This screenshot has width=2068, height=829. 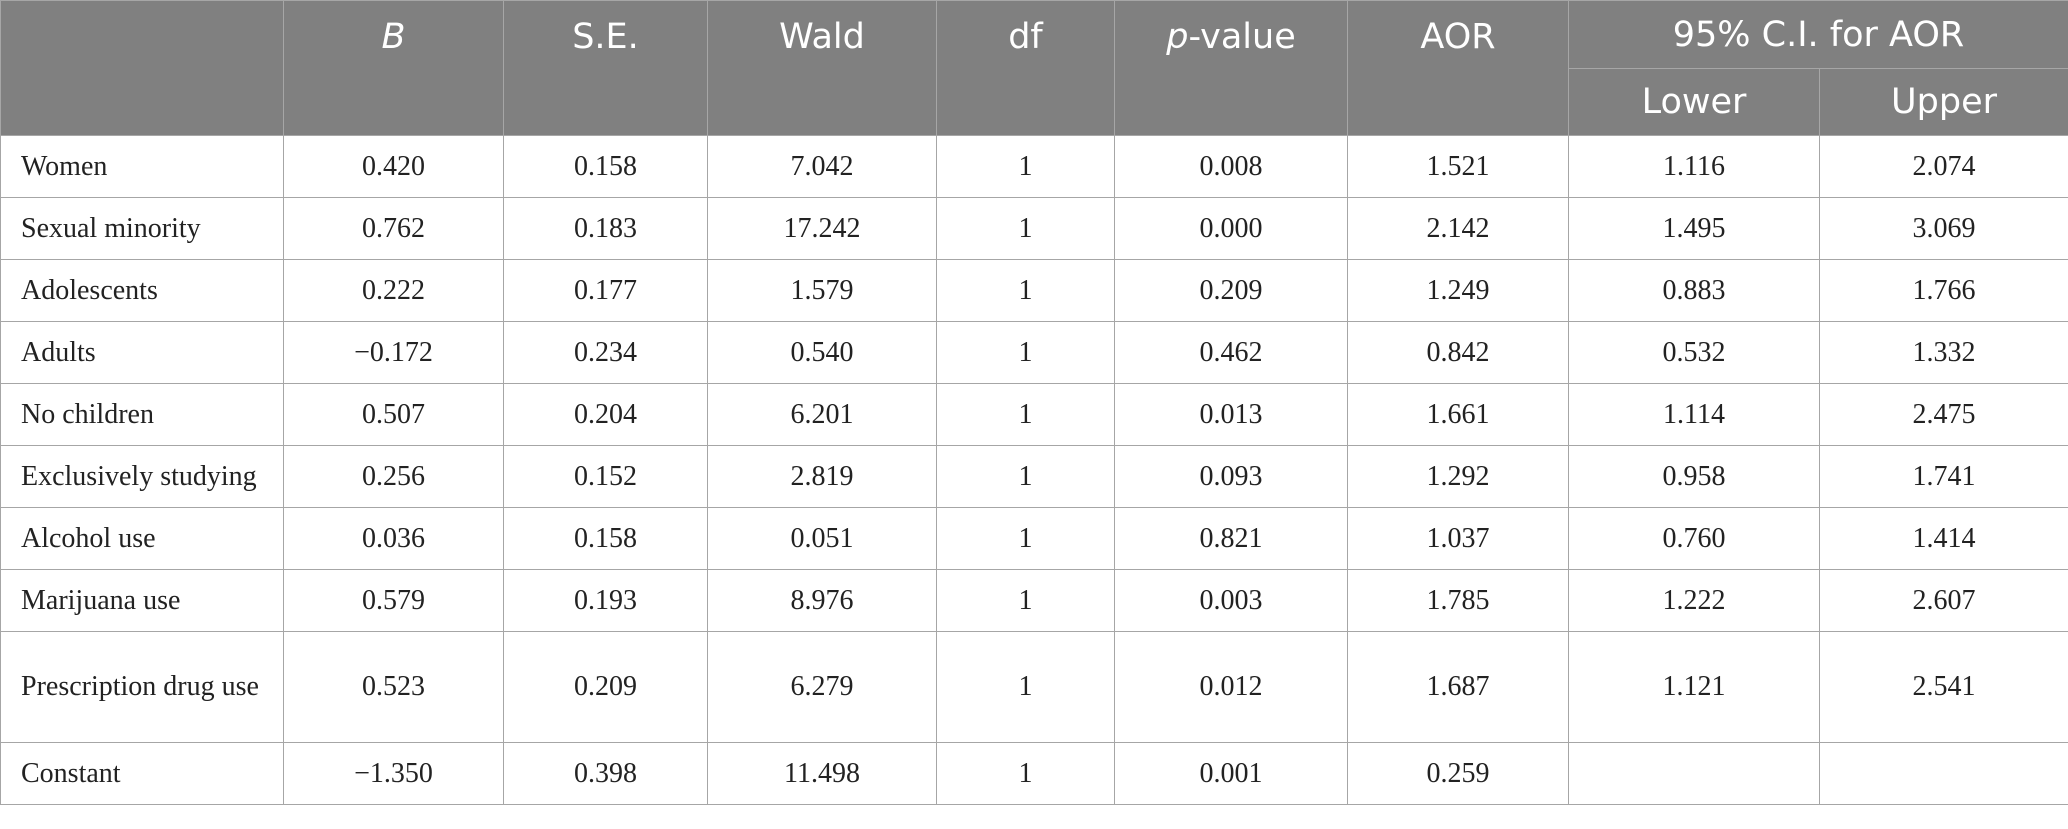 I want to click on cell-lower: 1.222, so click(x=1694, y=600).